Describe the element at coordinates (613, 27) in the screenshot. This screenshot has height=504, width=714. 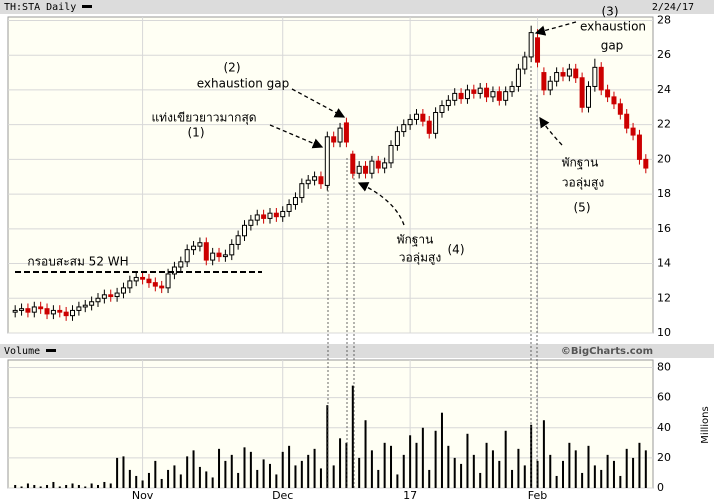
I see `annotation: exhaustion` at that location.